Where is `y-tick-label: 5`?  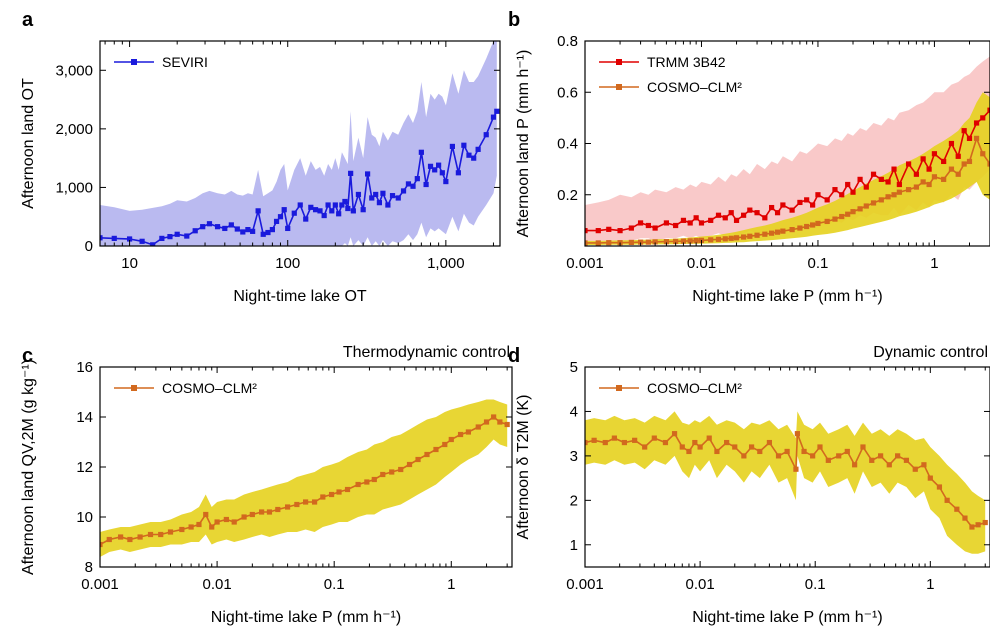
y-tick-label: 5 is located at coordinates (574, 367).